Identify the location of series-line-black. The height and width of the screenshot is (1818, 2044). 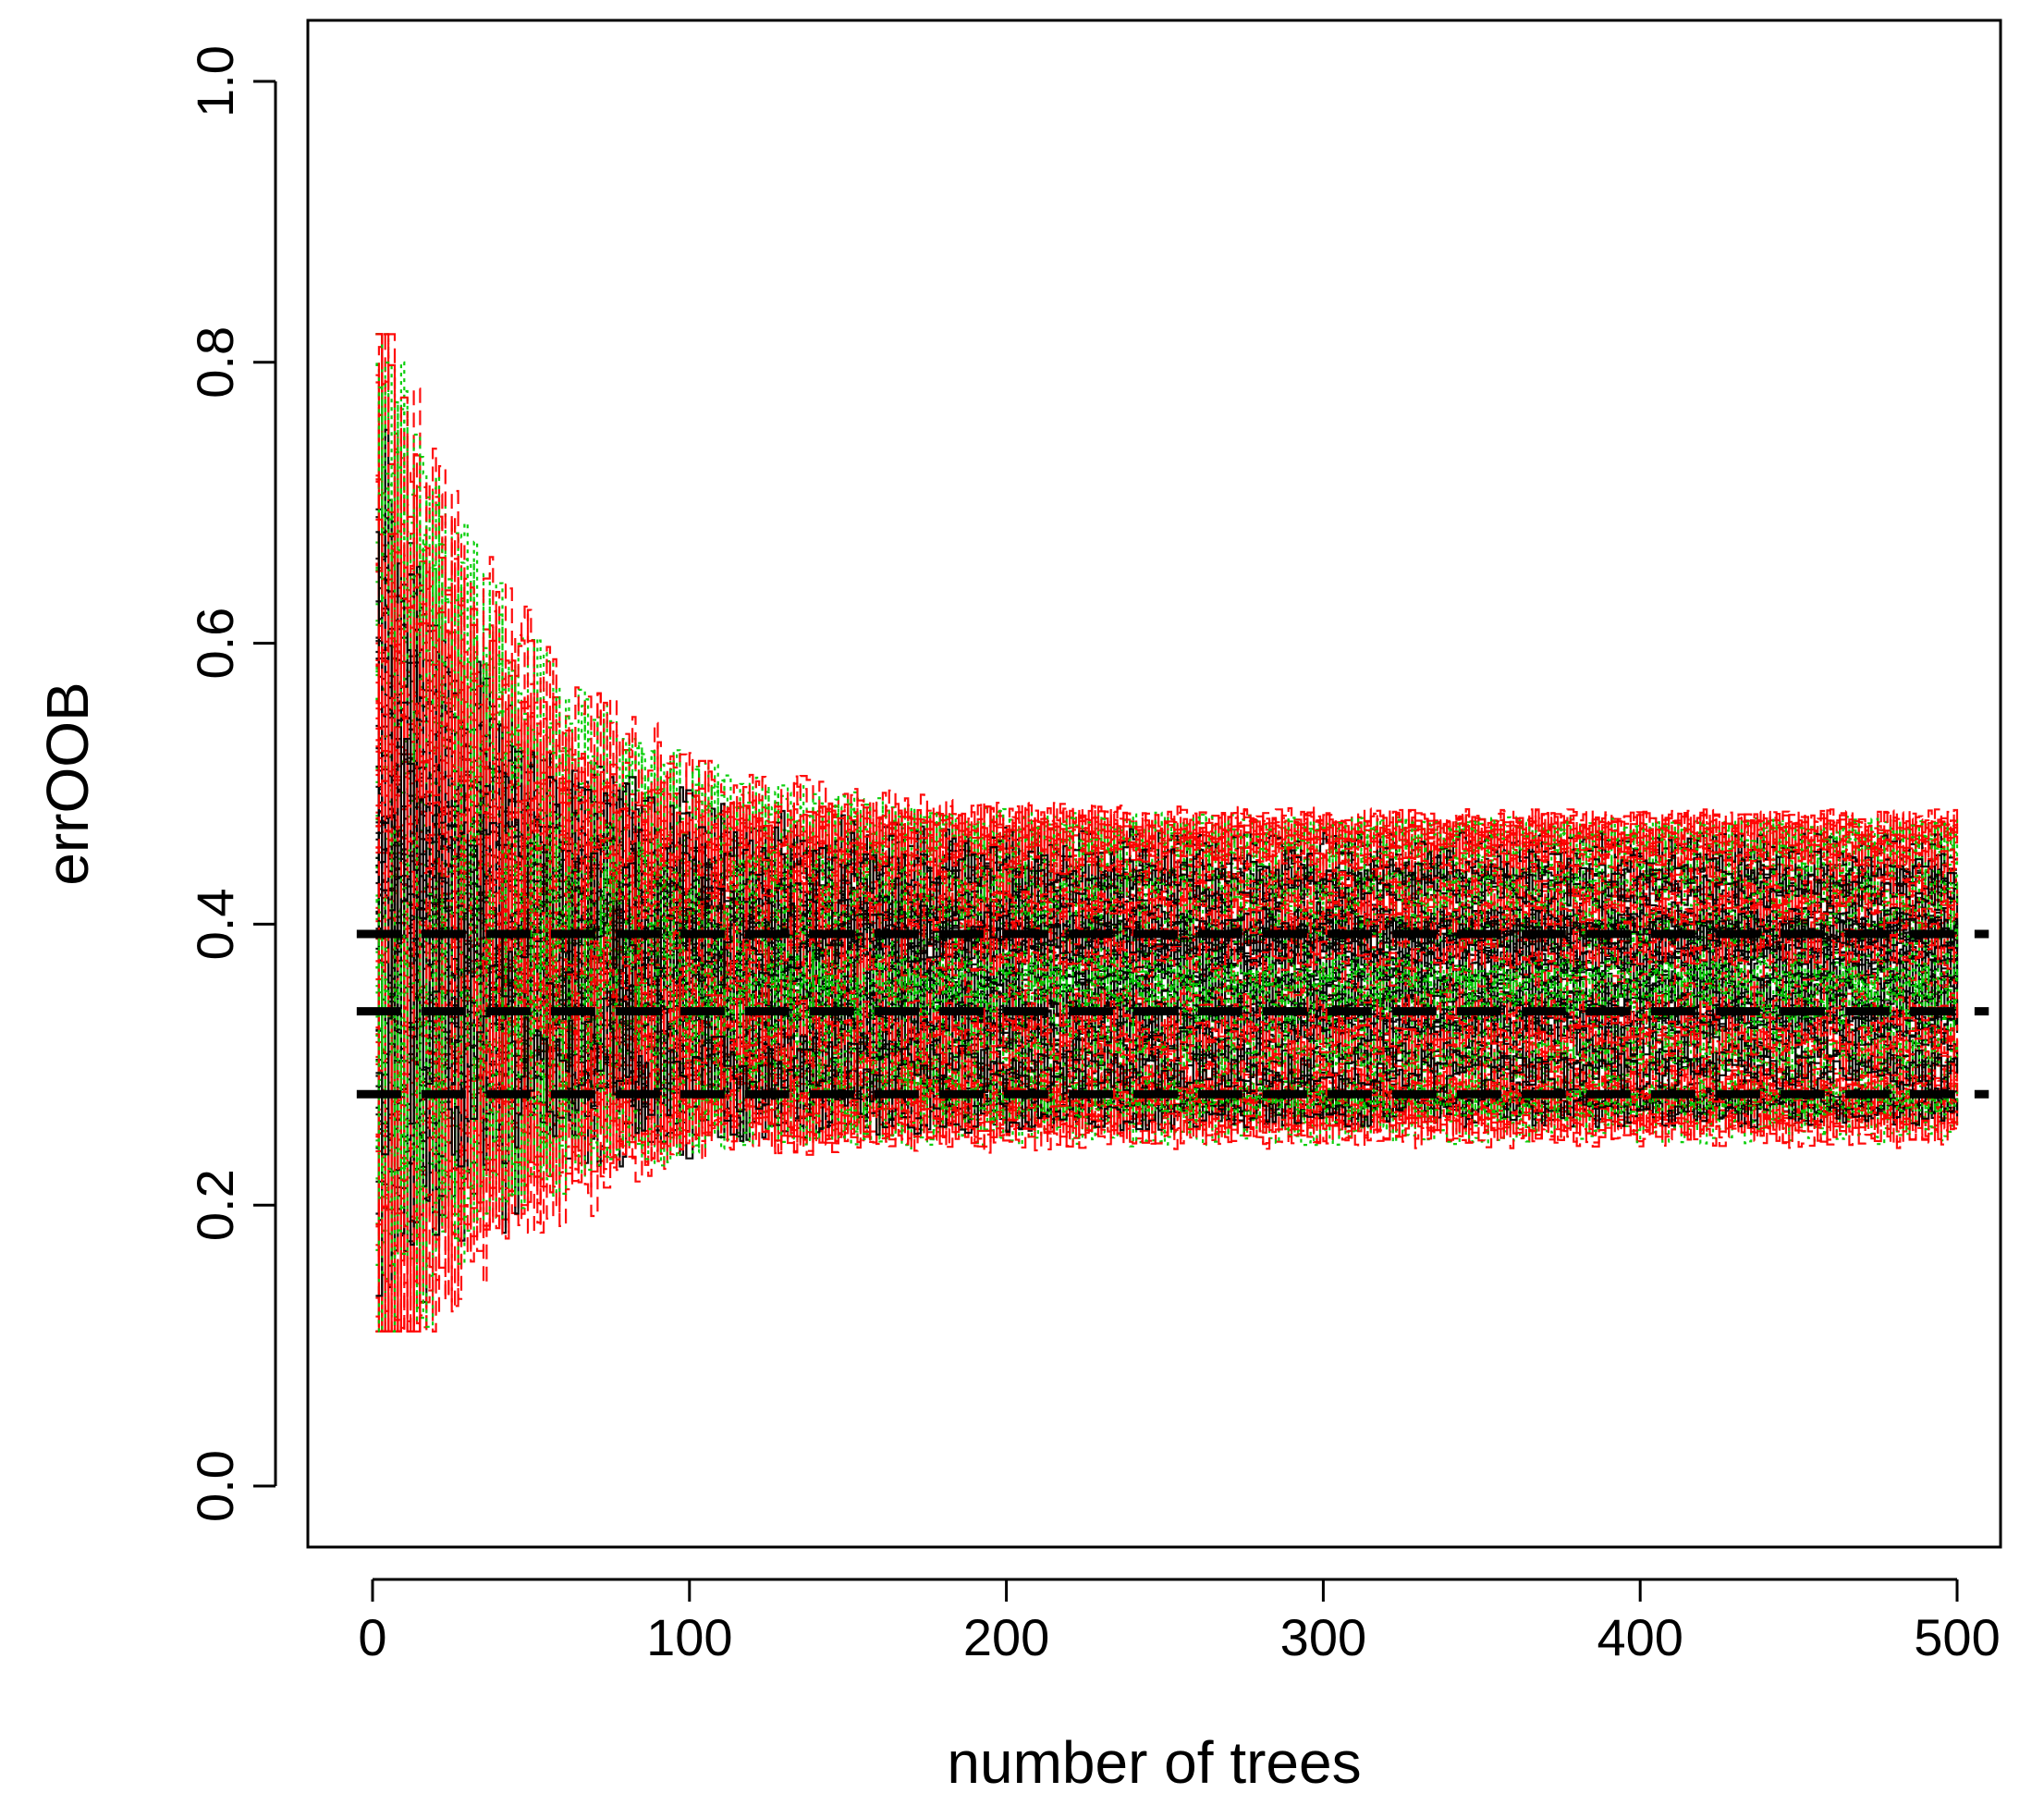
(1166, 912).